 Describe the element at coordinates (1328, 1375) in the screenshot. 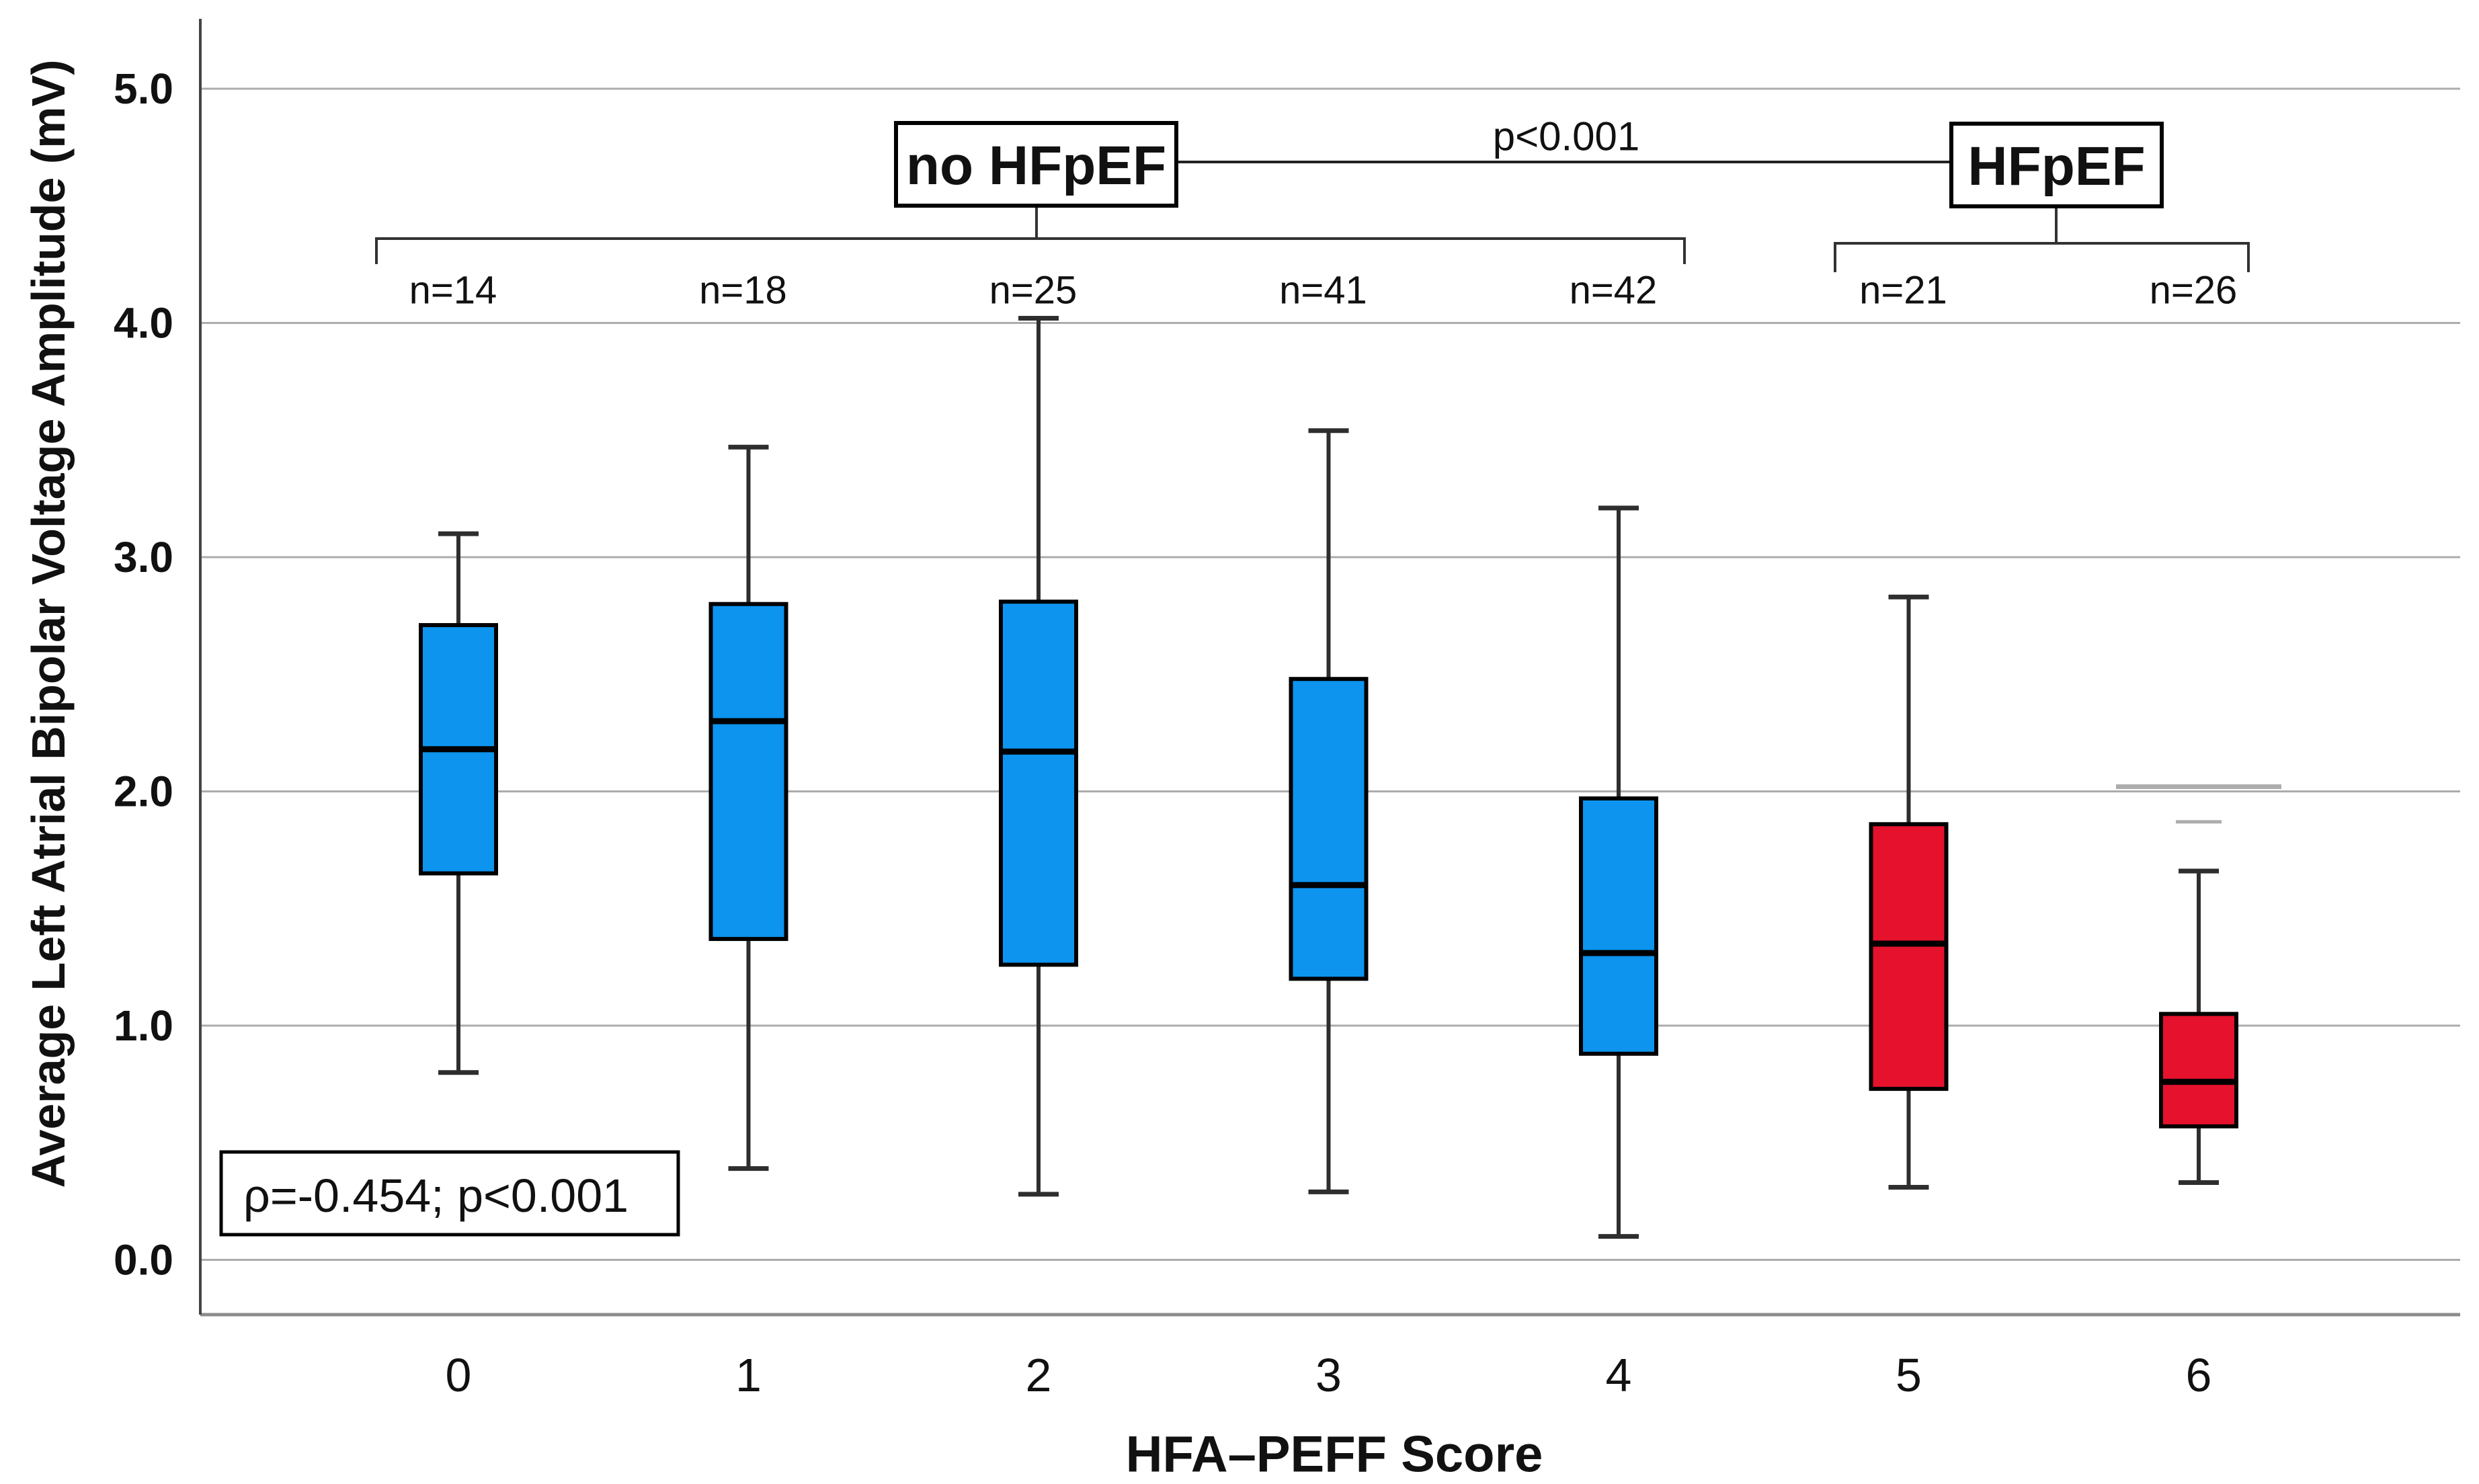

I see `x-tick-label: 3` at that location.